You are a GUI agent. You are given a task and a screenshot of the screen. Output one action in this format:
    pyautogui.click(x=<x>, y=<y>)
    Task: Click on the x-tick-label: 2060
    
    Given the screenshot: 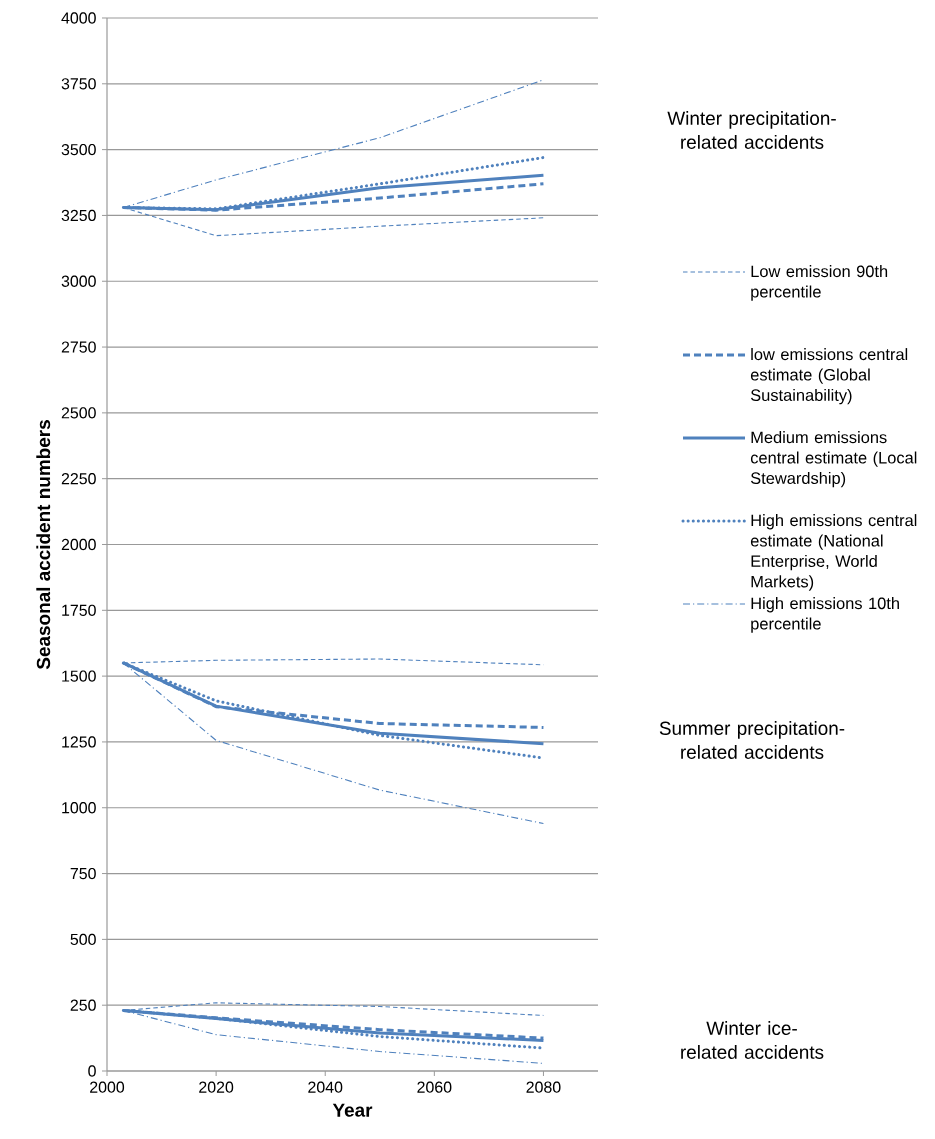 What is the action you would take?
    pyautogui.click(x=434, y=1087)
    